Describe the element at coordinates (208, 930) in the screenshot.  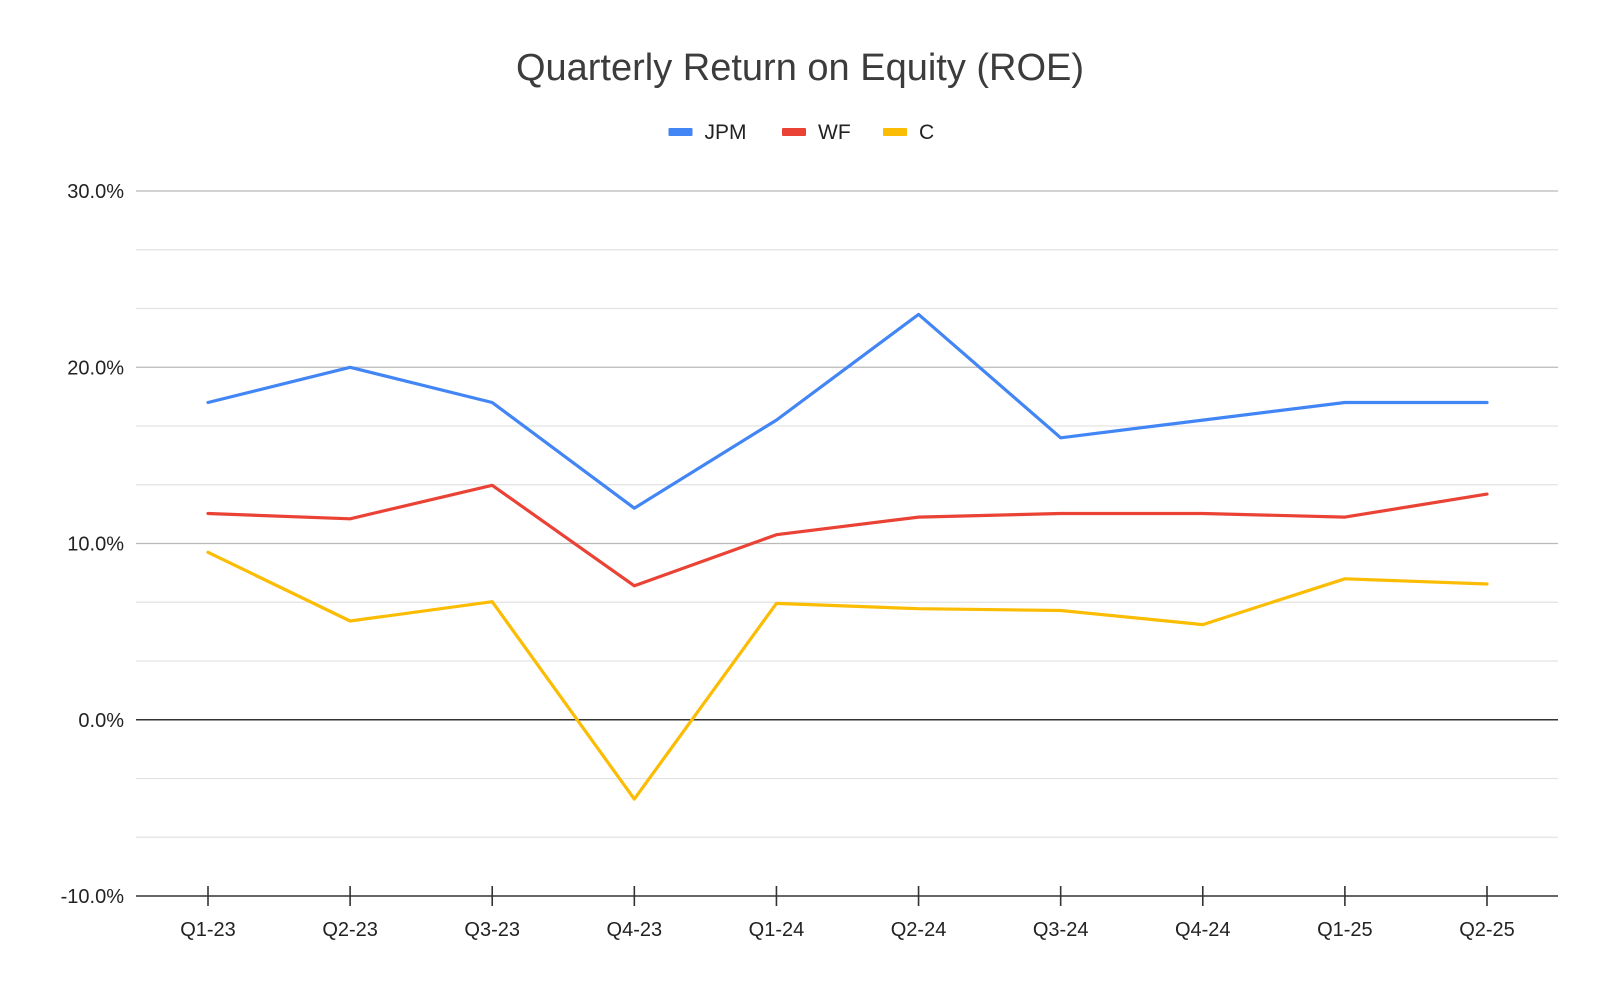
I see `x-tick-label: Q1-23` at that location.